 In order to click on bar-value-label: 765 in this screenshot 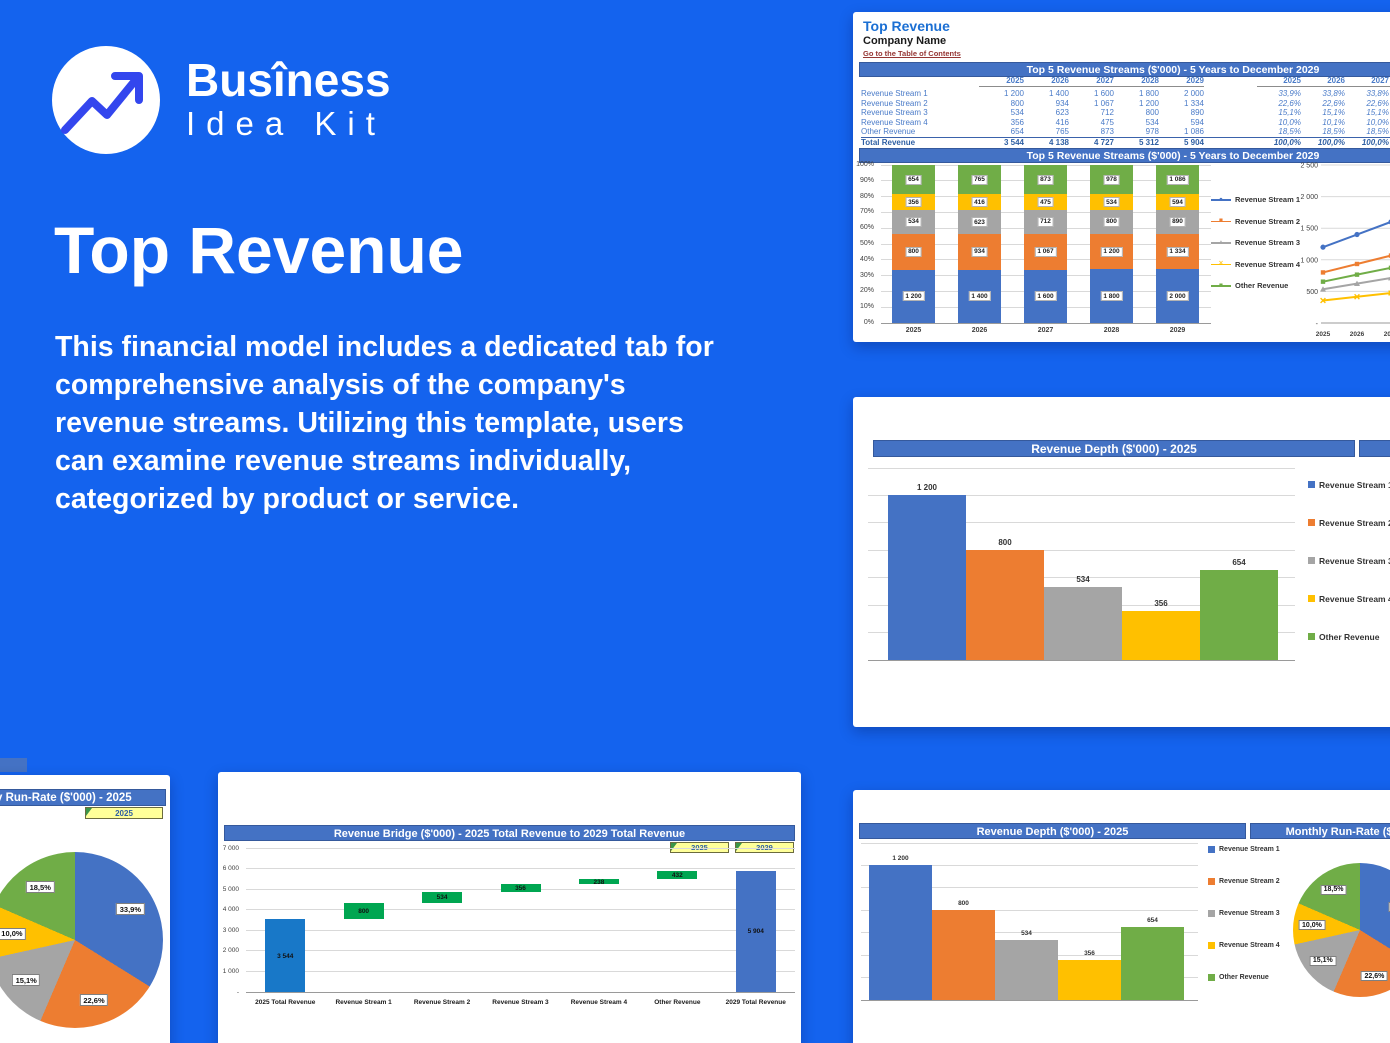, I will do `click(979, 179)`.